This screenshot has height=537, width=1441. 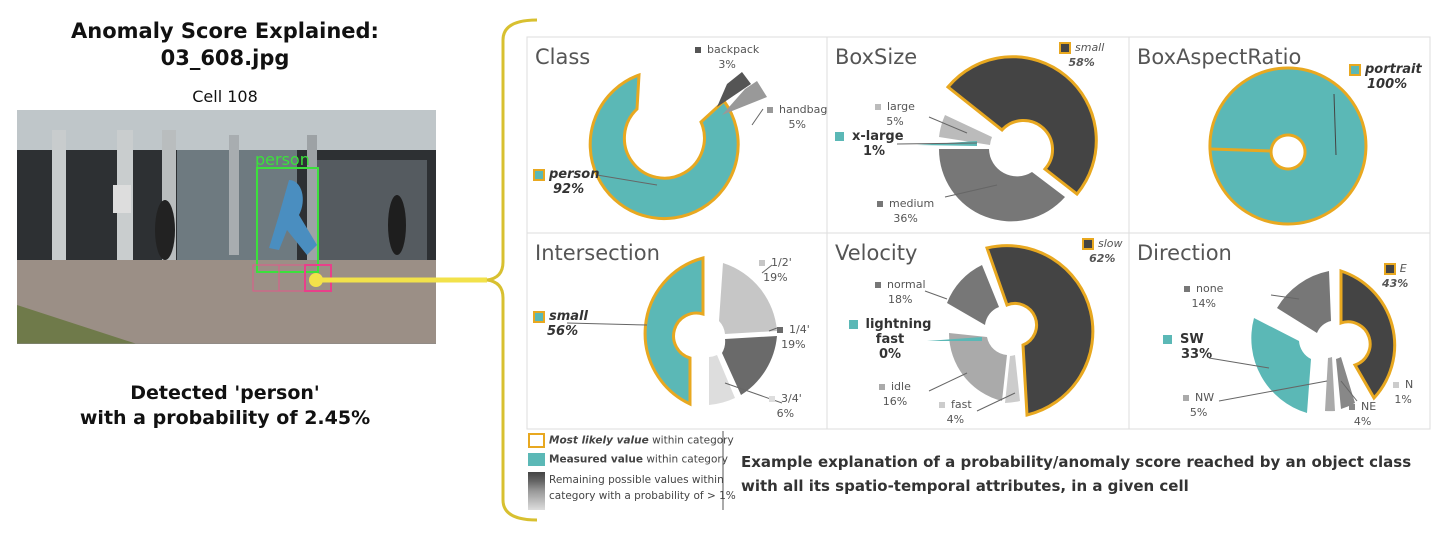 What do you see at coordinates (1281, 365) in the screenshot?
I see `slice-sw` at bounding box center [1281, 365].